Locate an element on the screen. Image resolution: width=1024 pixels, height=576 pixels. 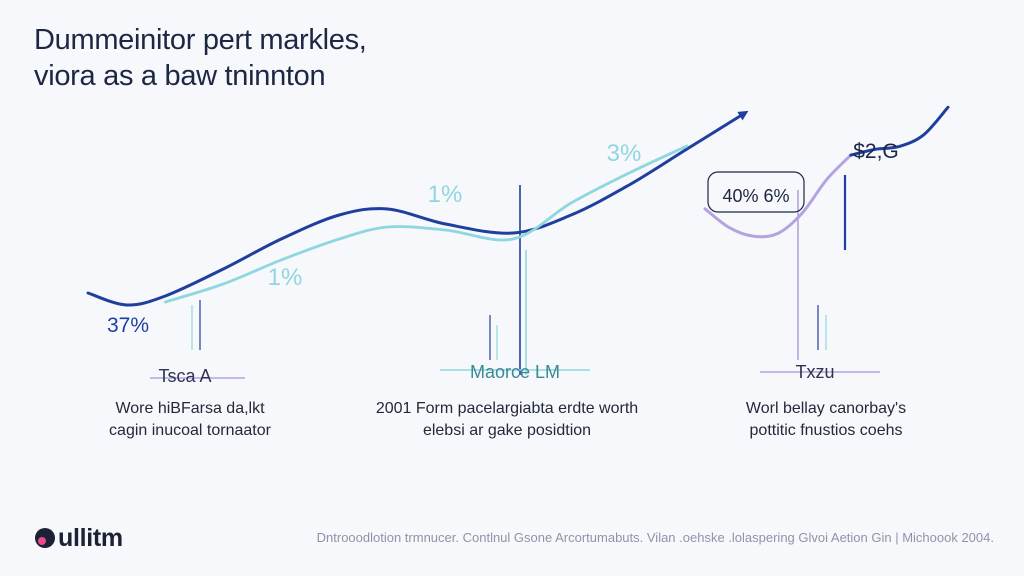
section-tag-1: Tsca A is located at coordinates (184, 376).